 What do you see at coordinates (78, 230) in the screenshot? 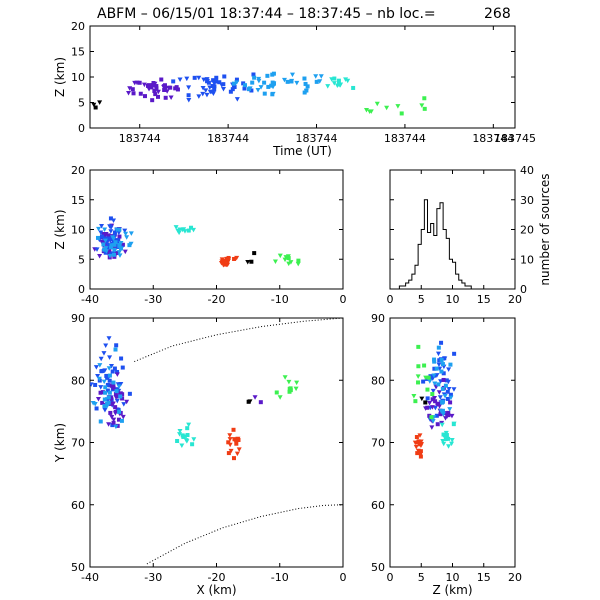
I see `y-tick-label: 10` at bounding box center [78, 230].